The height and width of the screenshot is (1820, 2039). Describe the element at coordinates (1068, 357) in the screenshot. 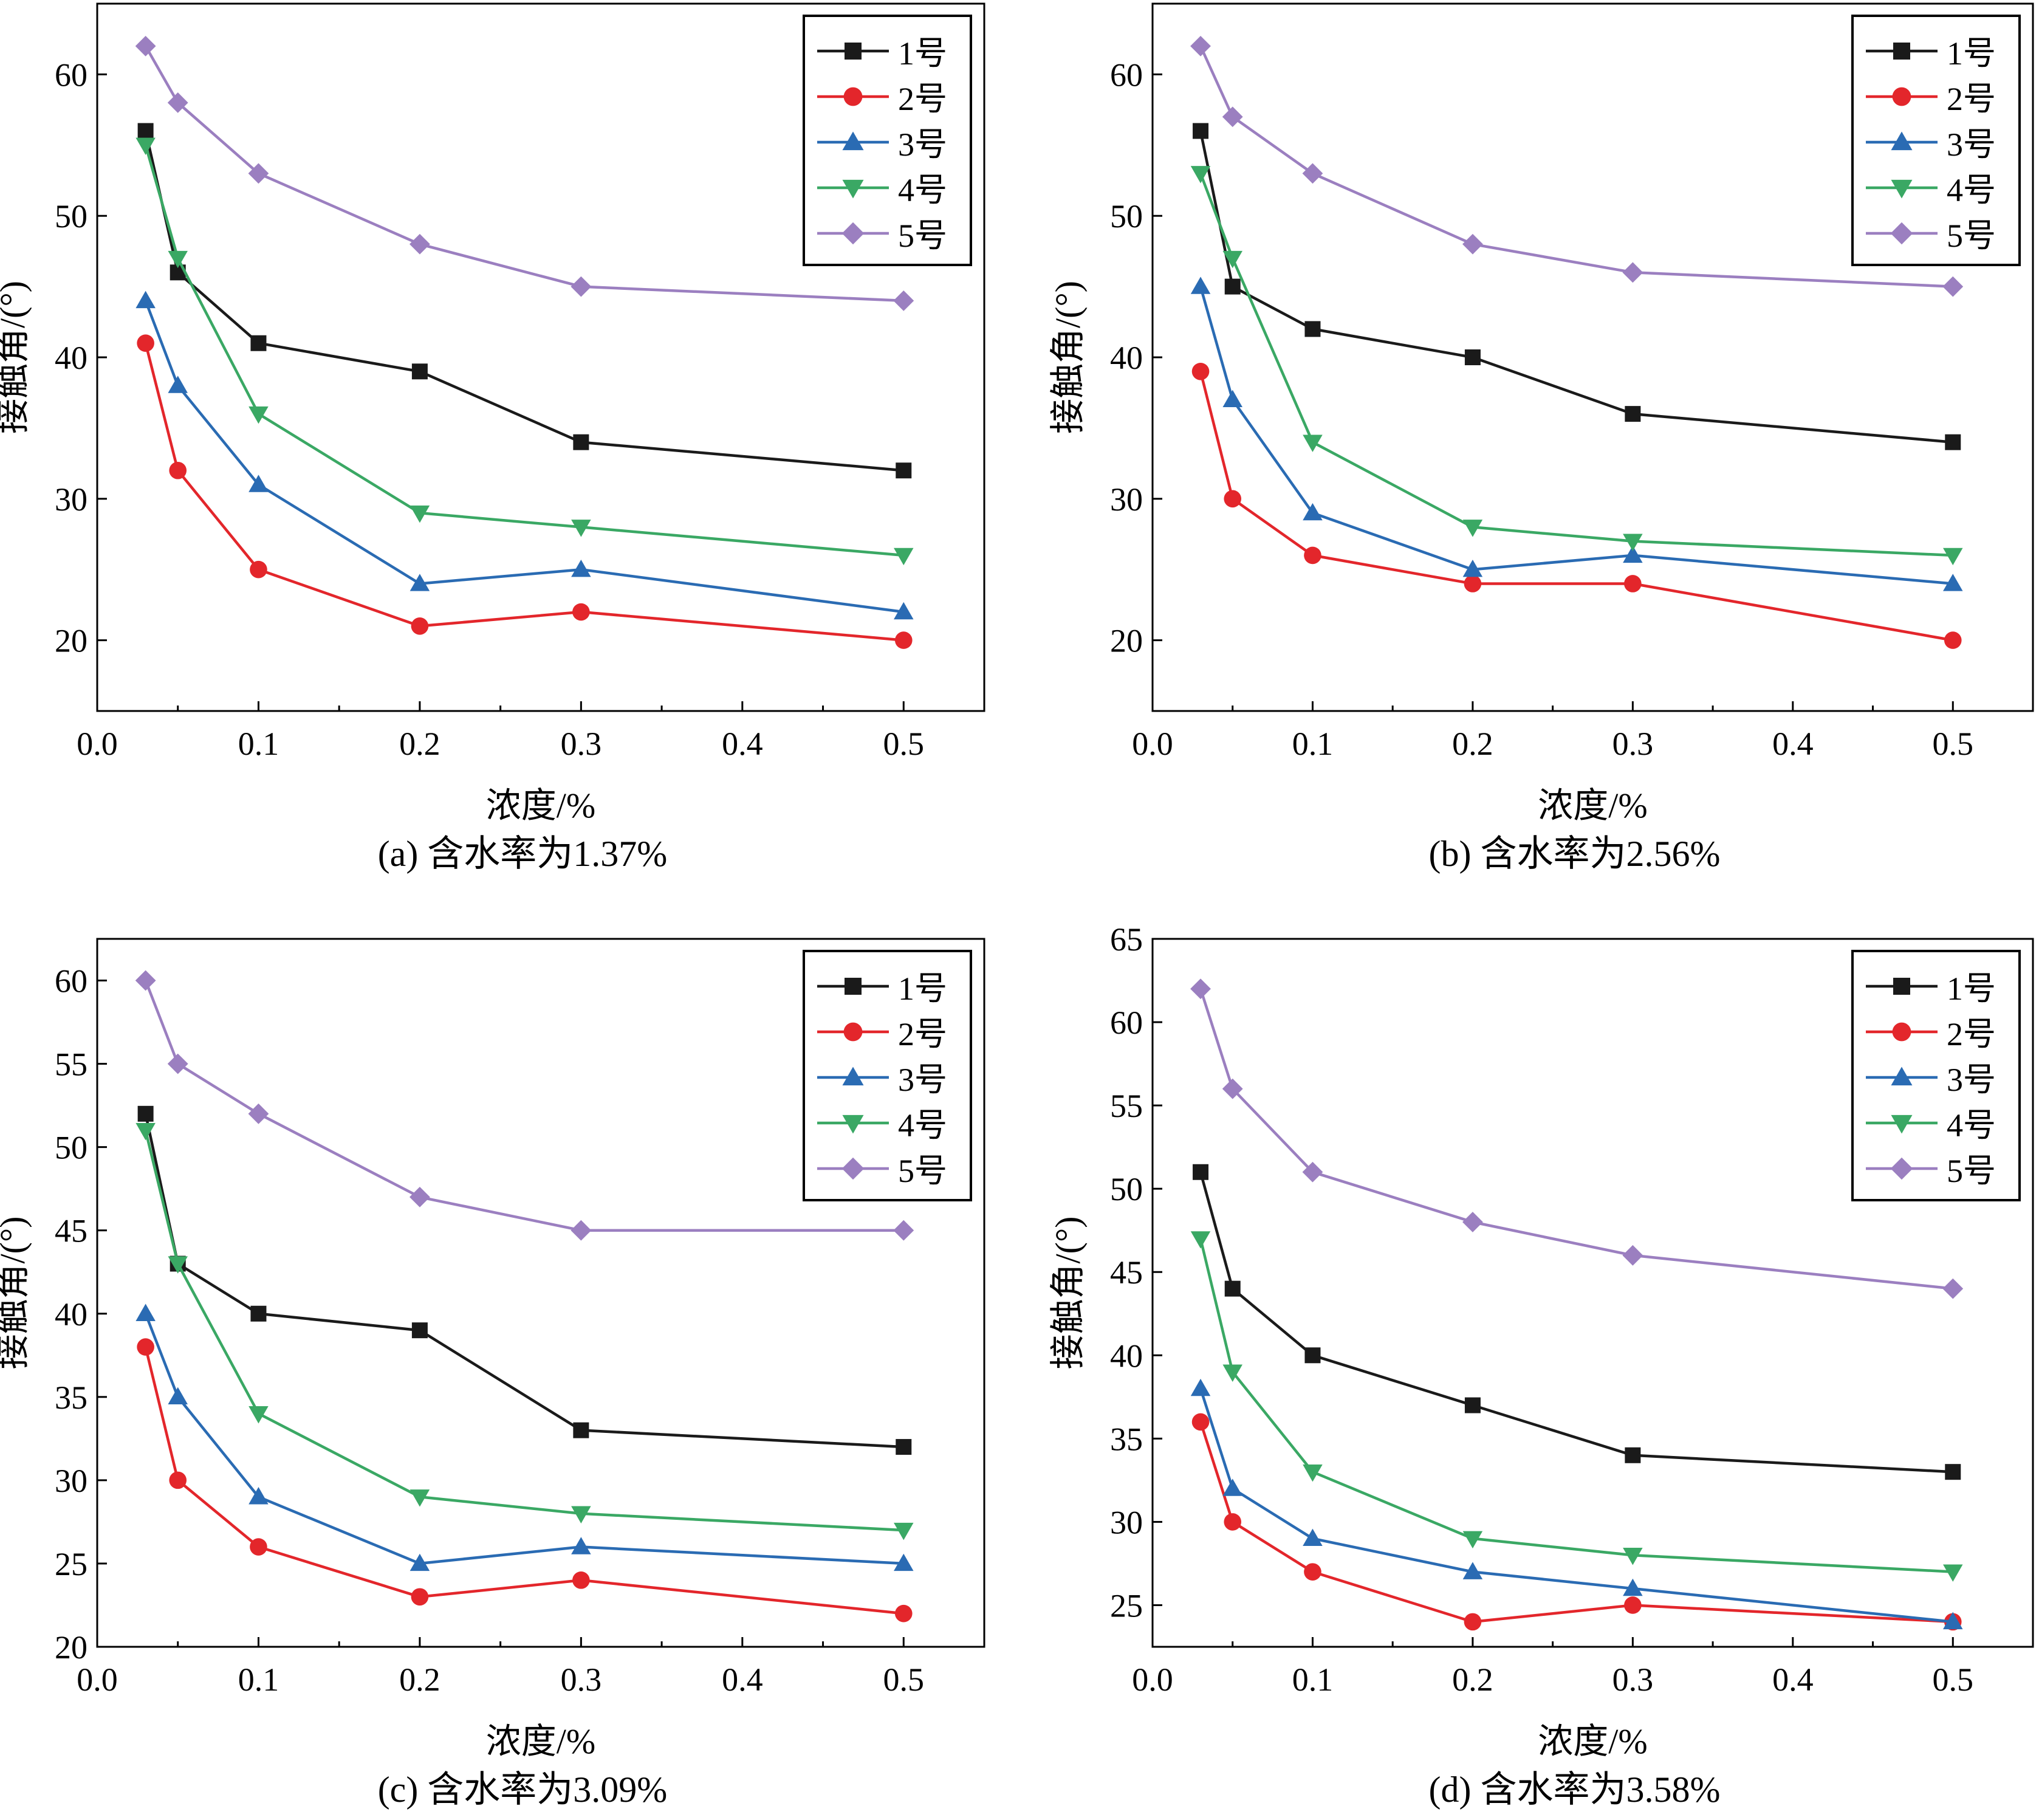

I see `y-axis-label: 接触角/(°)` at that location.